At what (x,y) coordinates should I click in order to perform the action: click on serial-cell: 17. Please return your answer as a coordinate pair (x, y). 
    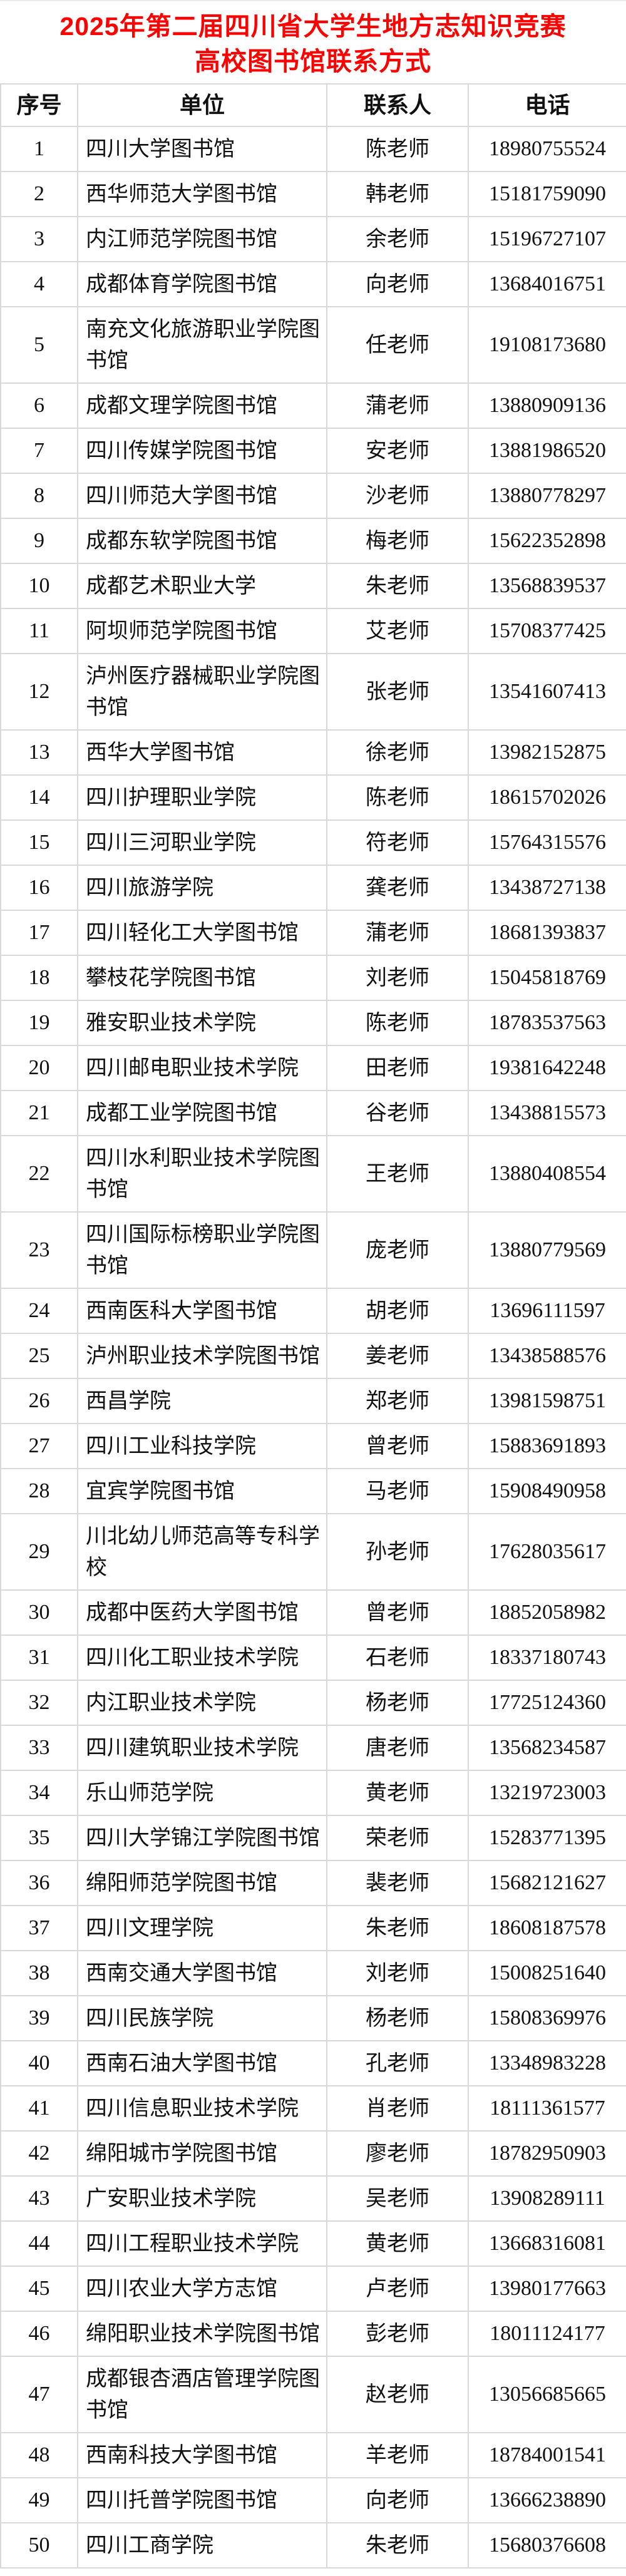
    Looking at the image, I should click on (39, 933).